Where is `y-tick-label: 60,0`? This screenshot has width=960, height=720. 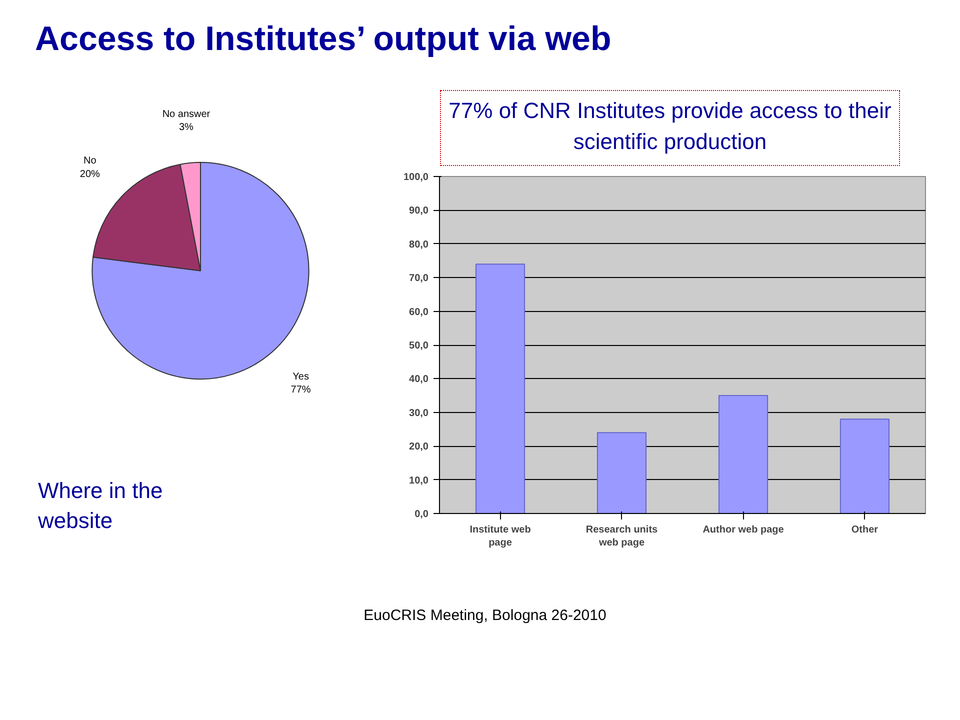
y-tick-label: 60,0 is located at coordinates (419, 312).